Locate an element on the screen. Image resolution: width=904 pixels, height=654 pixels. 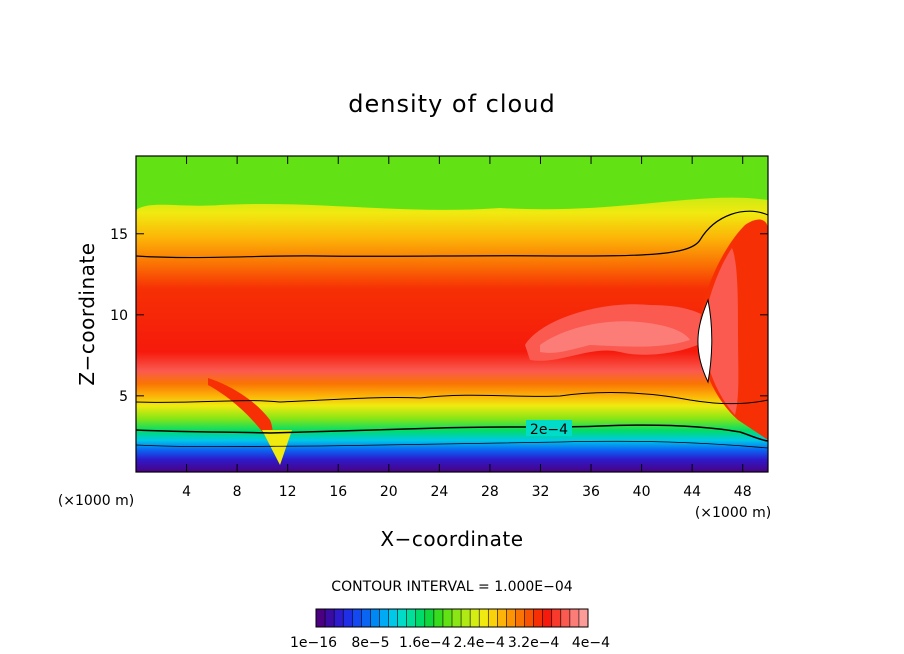
colorbar-label: 8e−5 is located at coordinates (370, 643).